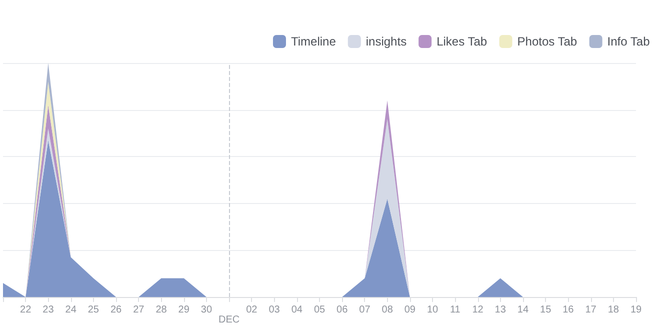 The image size is (655, 336). What do you see at coordinates (455, 310) in the screenshot?
I see `x-tick-label: 11` at bounding box center [455, 310].